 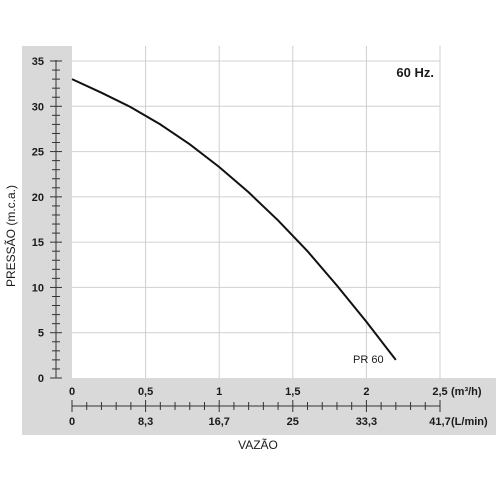 I want to click on x-axis-title: VAZÃO, so click(x=258, y=445).